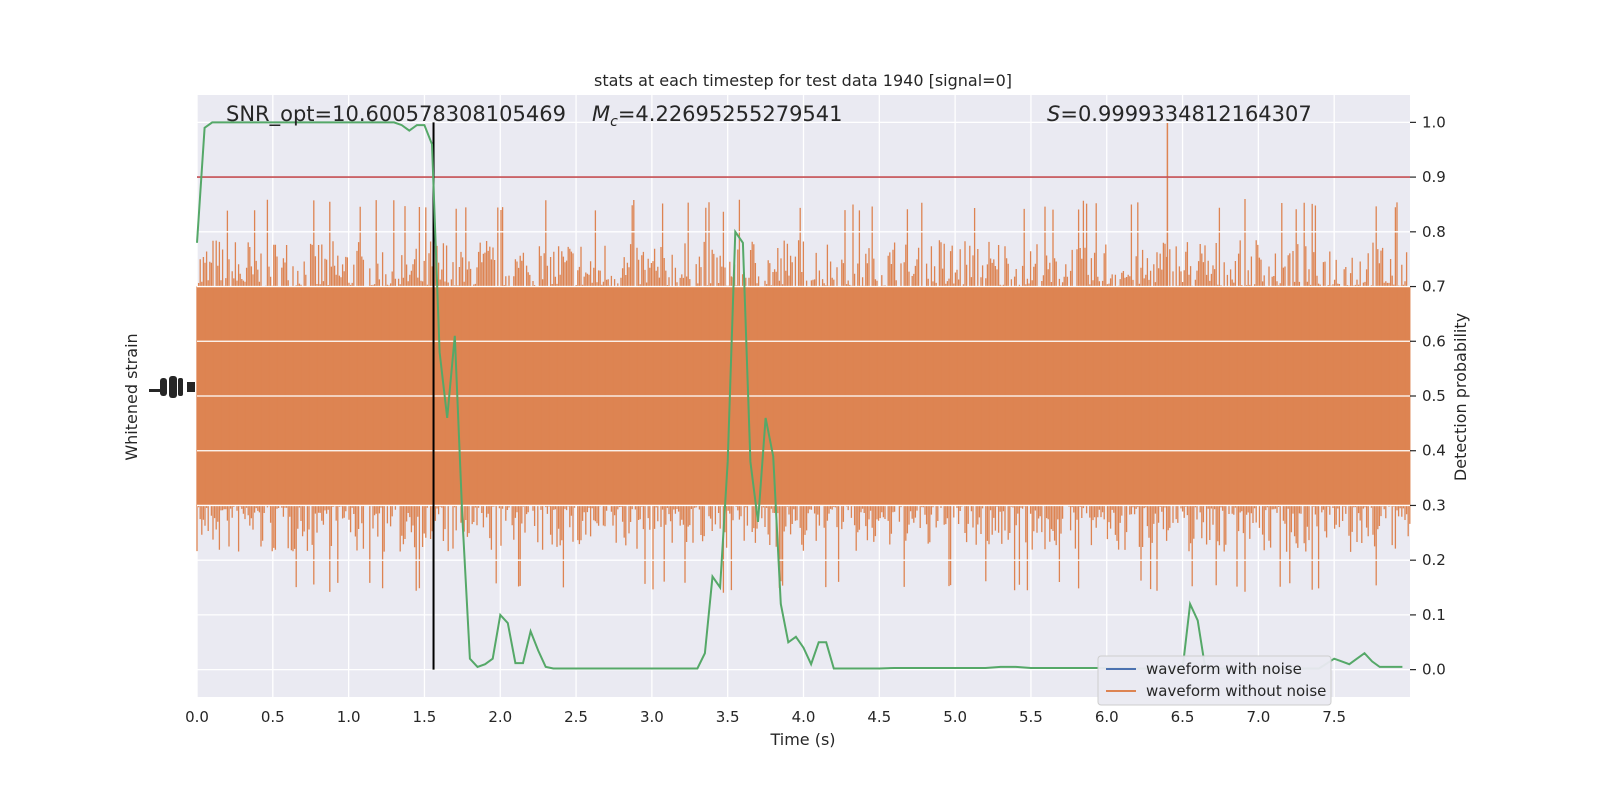 Image resolution: width=1600 pixels, height=804 pixels. I want to click on x-tick-label-4: 2.0, so click(500, 717).